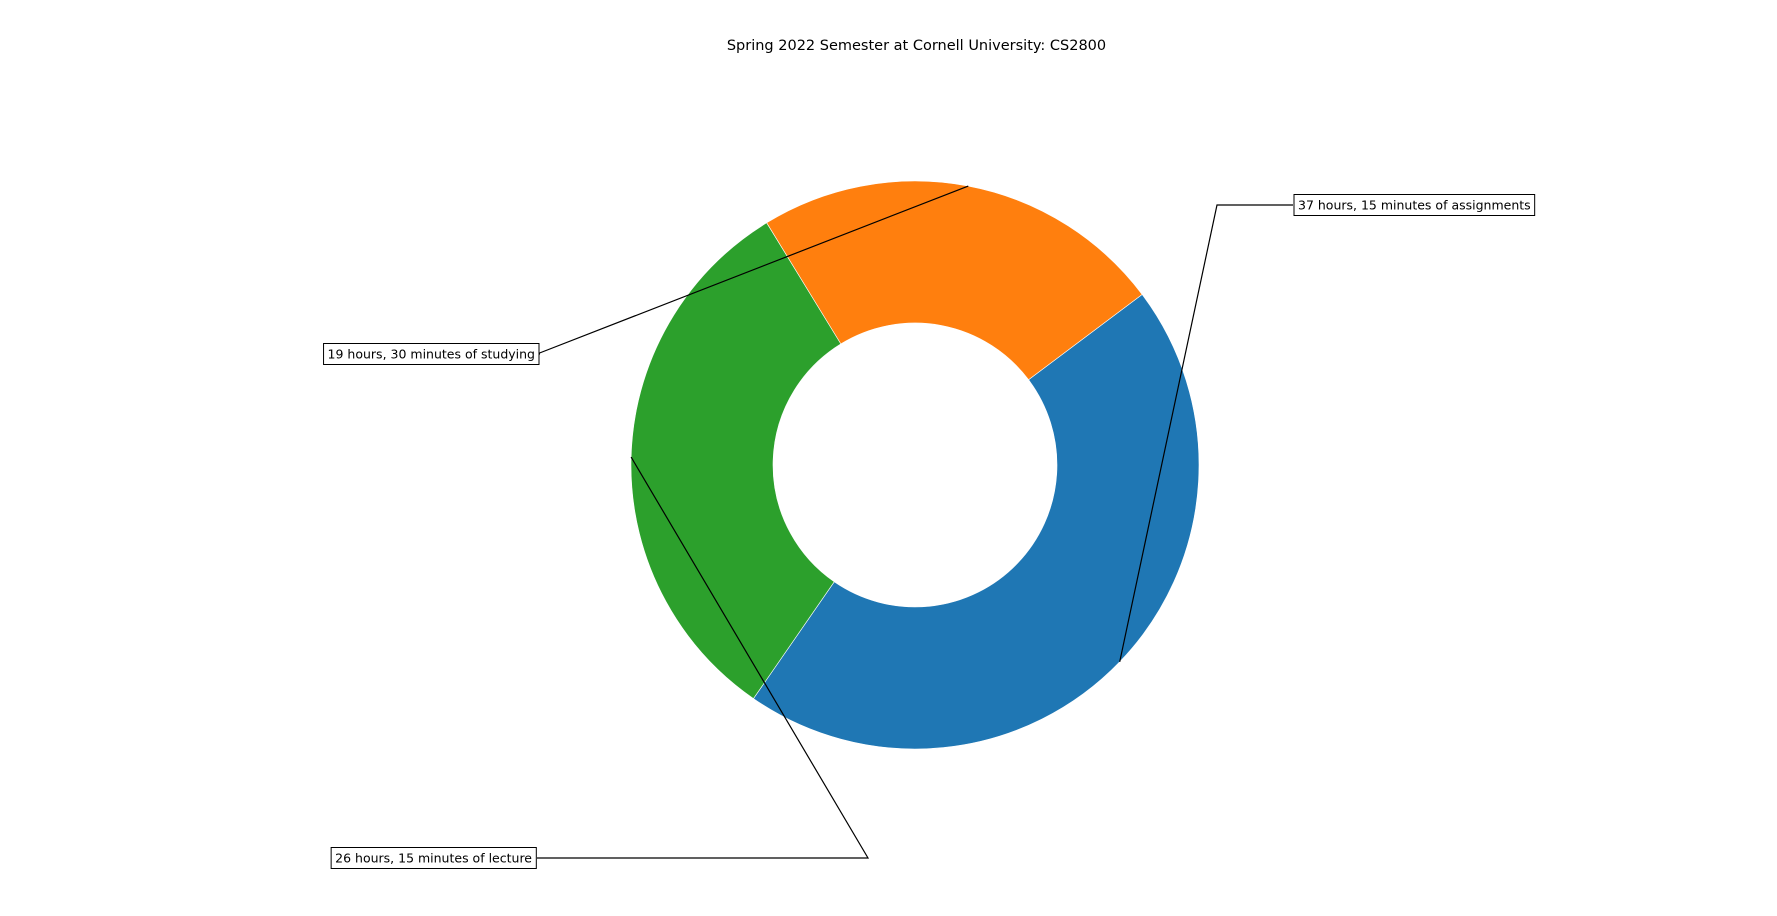 Image resolution: width=1777 pixels, height=916 pixels. I want to click on callout-label: 37 hours, 15 minutes of assignments, so click(1414, 205).